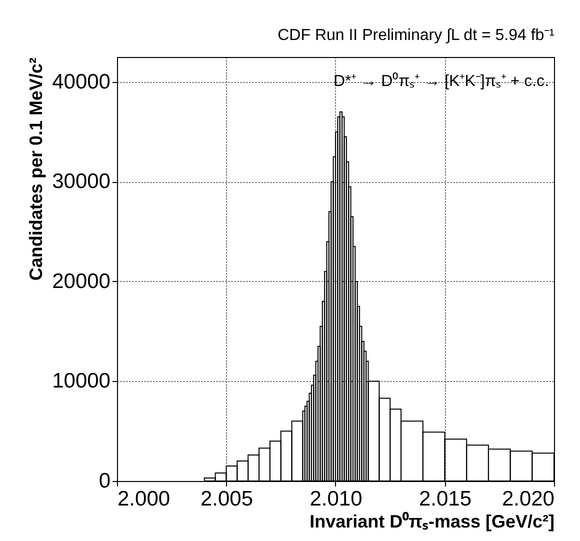 The width and height of the screenshot is (580, 541). What do you see at coordinates (81, 381) in the screenshot?
I see `y-tick-label: 10000` at bounding box center [81, 381].